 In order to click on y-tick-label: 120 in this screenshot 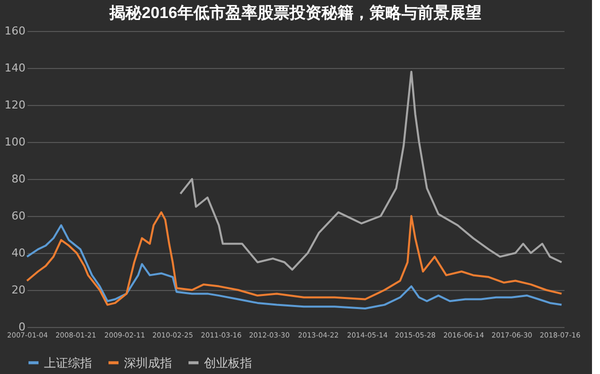, I will do `click(15, 105)`.